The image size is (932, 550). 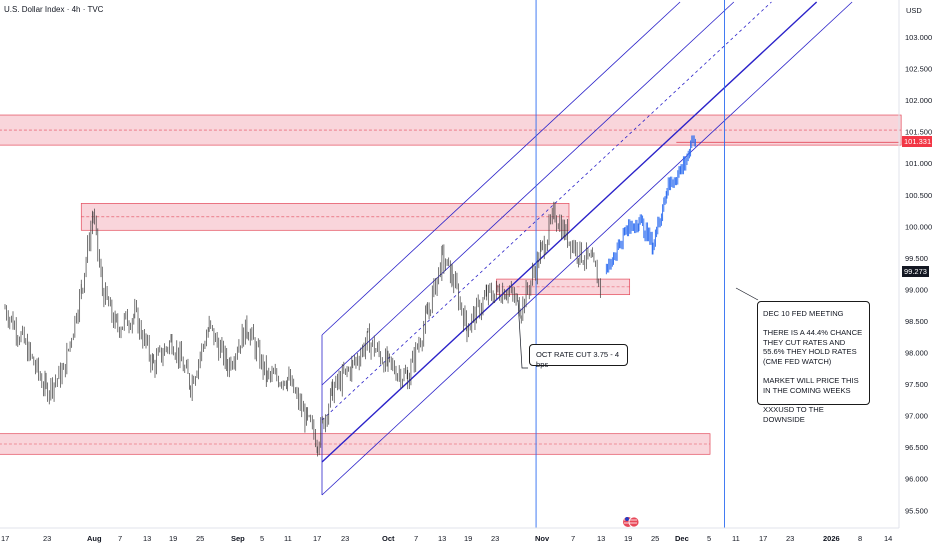 I want to click on time-tick-label: Nov, so click(x=542, y=538).